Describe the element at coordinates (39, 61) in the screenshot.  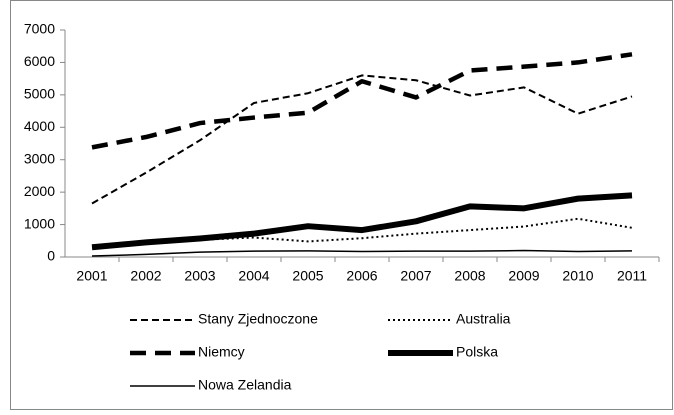
I see `y-tick-label: 6000` at that location.